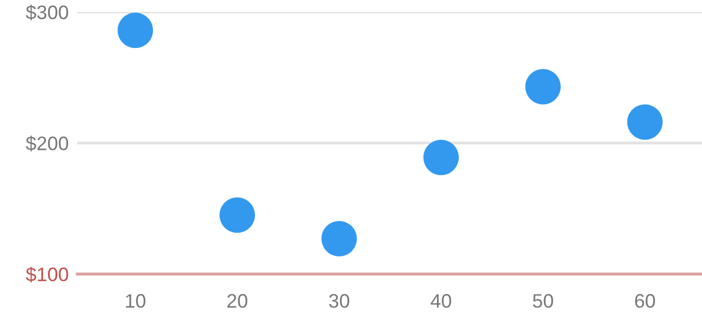 This screenshot has height=333, width=702. Describe the element at coordinates (339, 301) in the screenshot. I see `x-tick-label: 30` at that location.